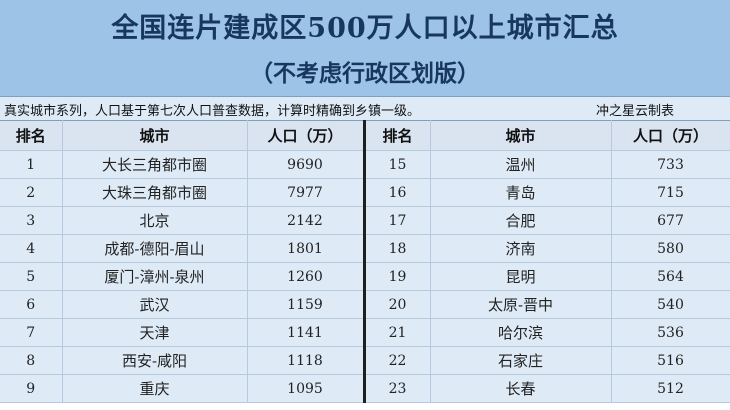 Image resolution: width=730 pixels, height=410 pixels. Describe the element at coordinates (521, 388) in the screenshot. I see `city-cell: 长春` at that location.